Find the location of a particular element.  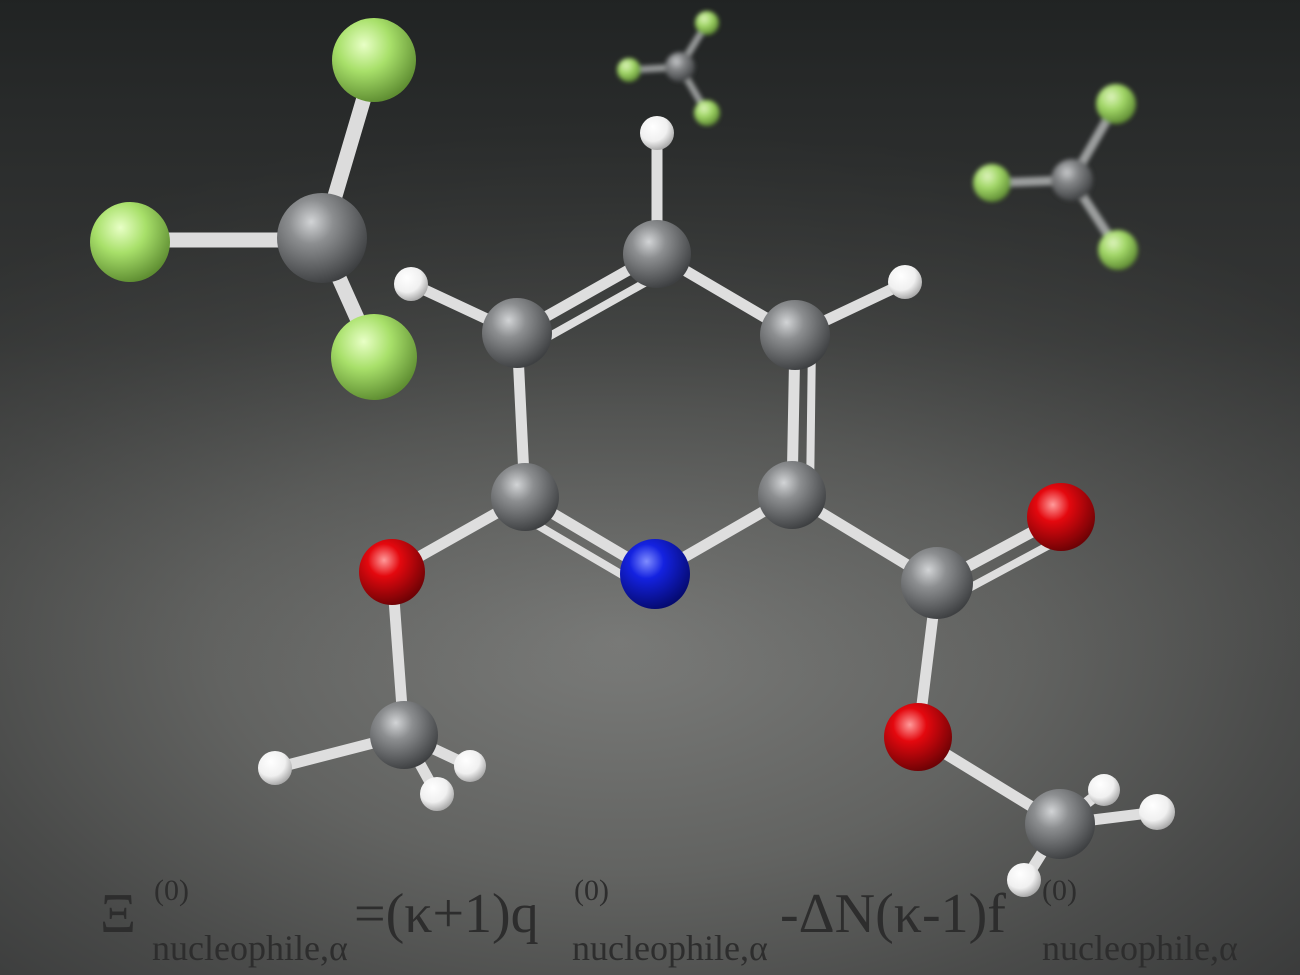

formula-term2-subscript: nucleophile,α is located at coordinates (1140, 948).